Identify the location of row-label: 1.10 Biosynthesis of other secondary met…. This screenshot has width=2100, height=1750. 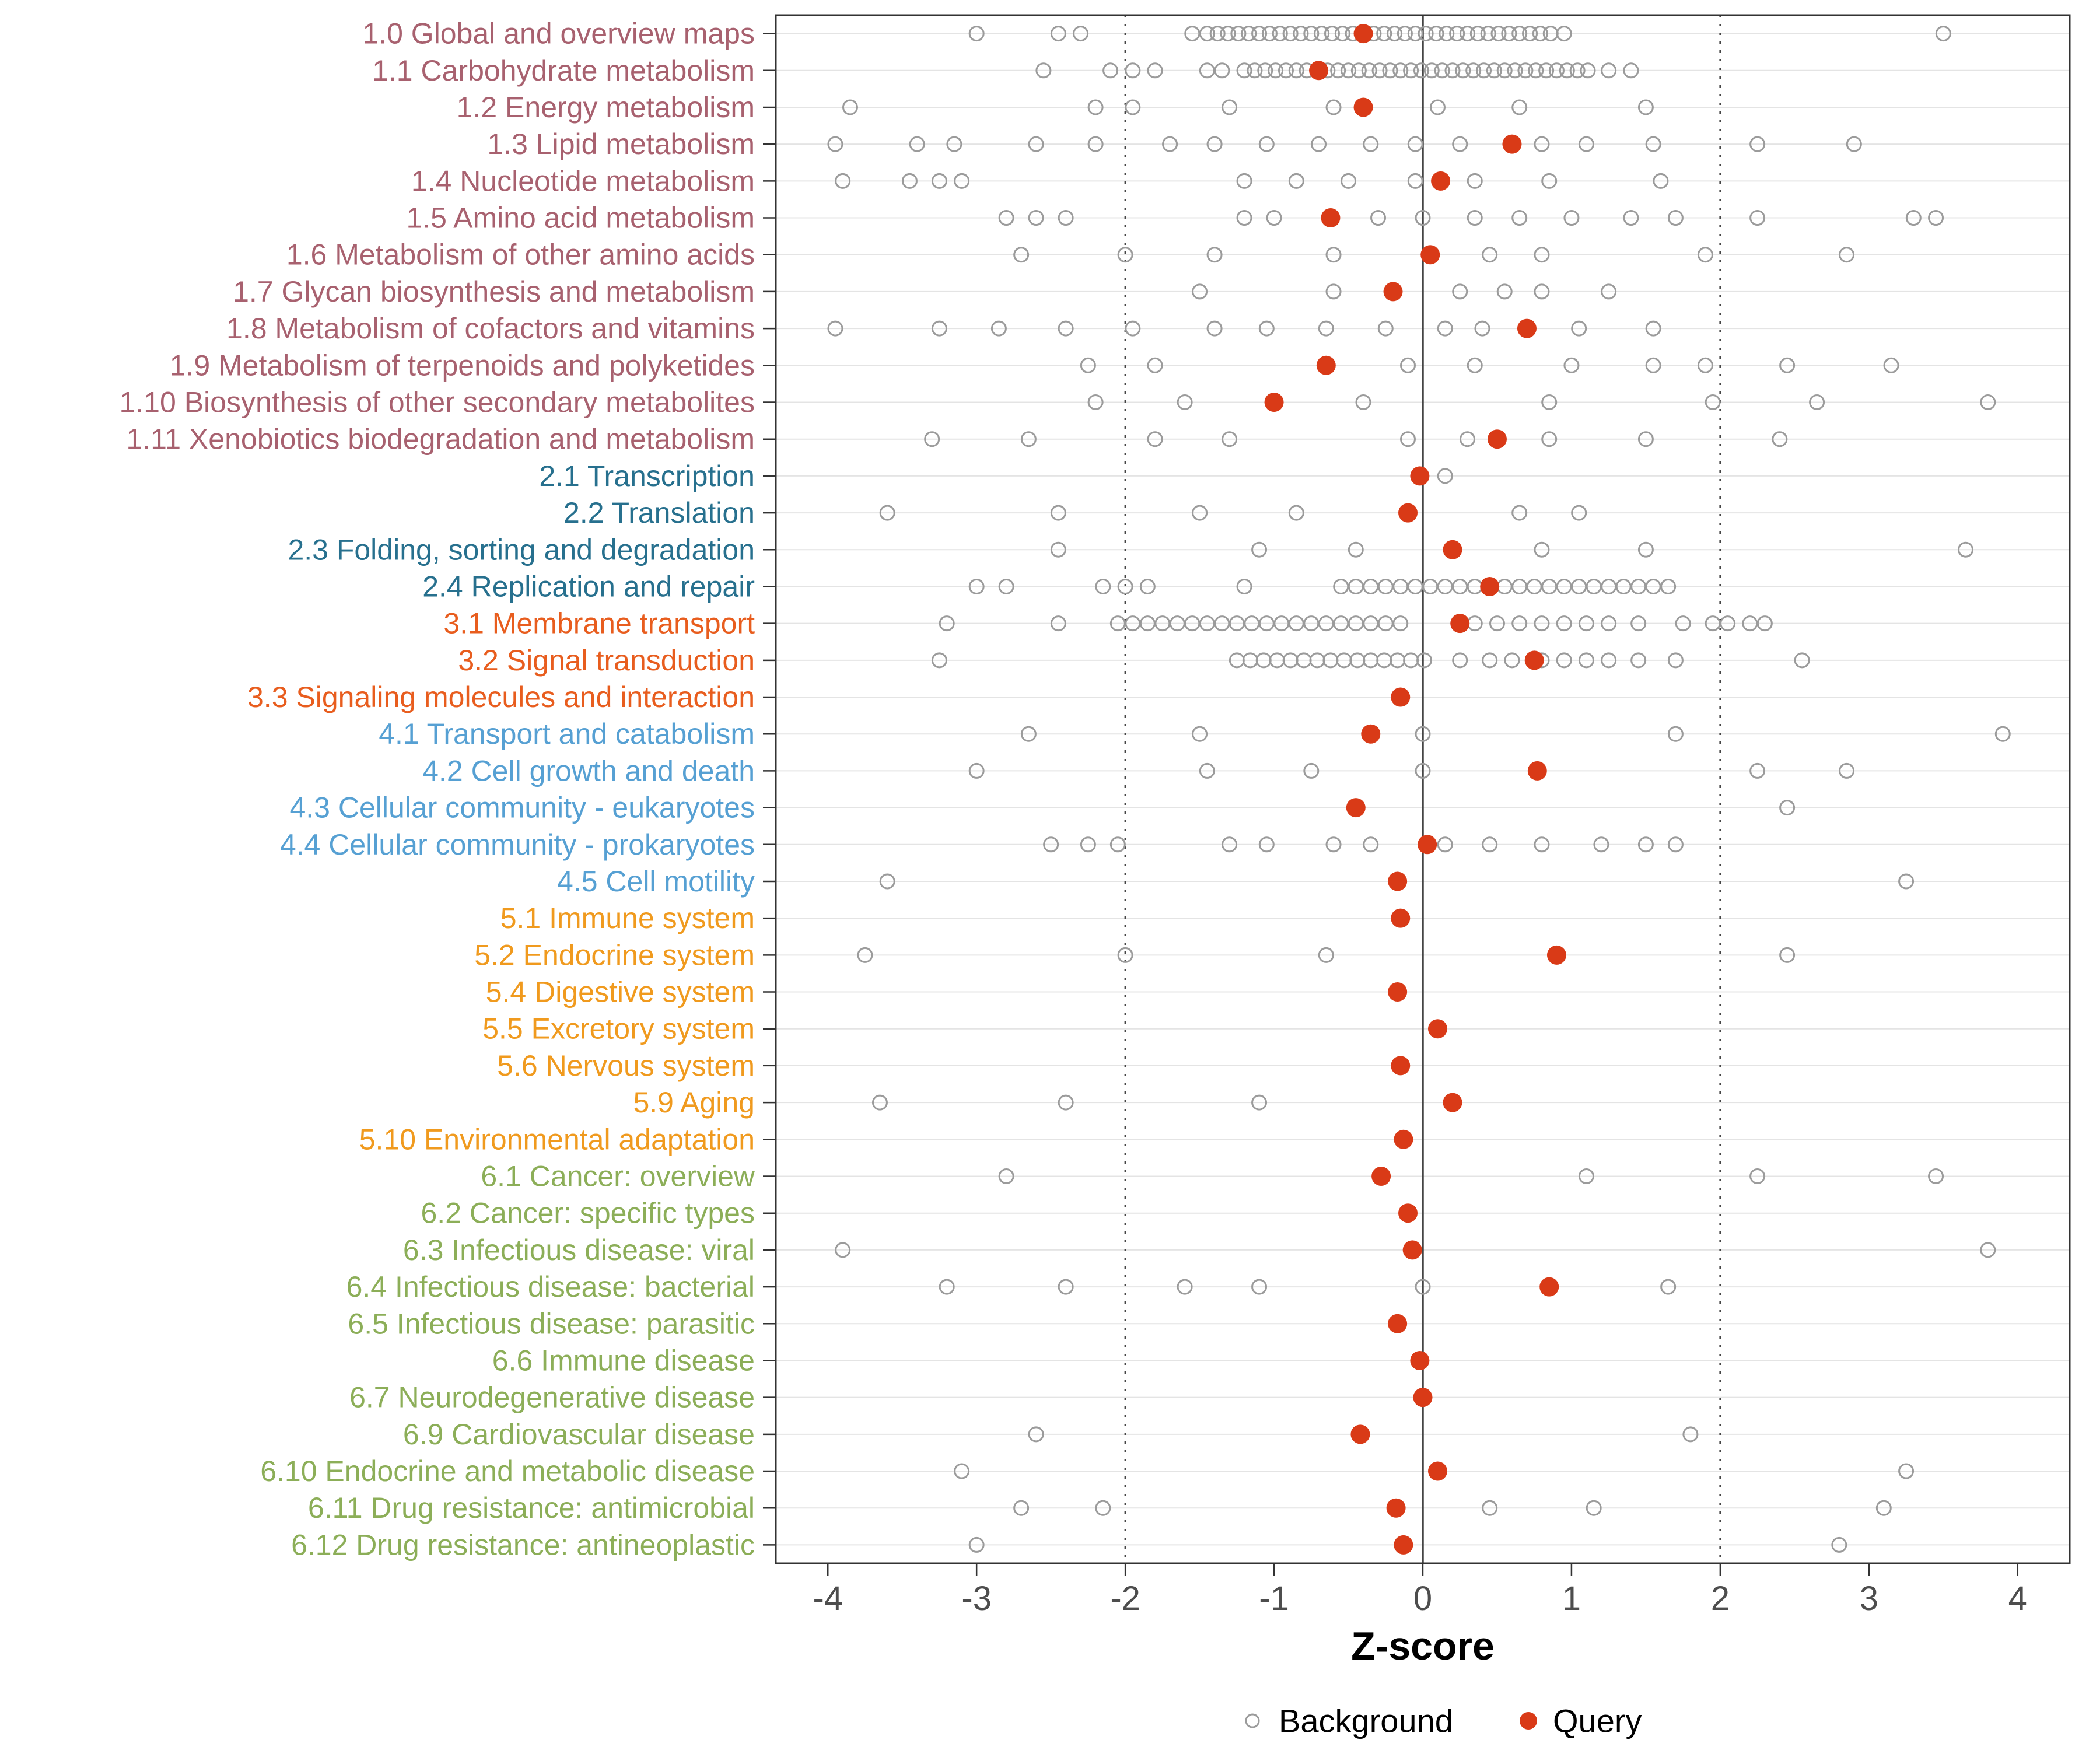
(437, 402).